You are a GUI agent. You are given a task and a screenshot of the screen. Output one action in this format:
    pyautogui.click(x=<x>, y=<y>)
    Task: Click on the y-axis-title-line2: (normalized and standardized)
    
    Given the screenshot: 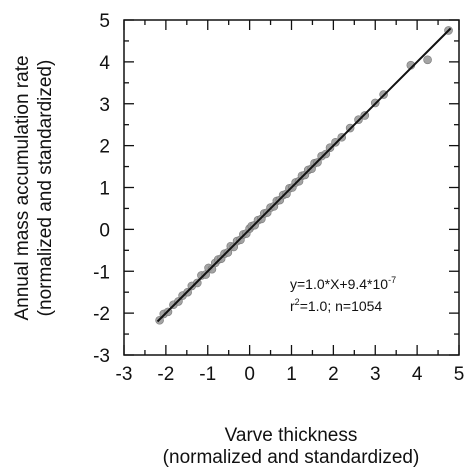 What is the action you would take?
    pyautogui.click(x=45, y=188)
    